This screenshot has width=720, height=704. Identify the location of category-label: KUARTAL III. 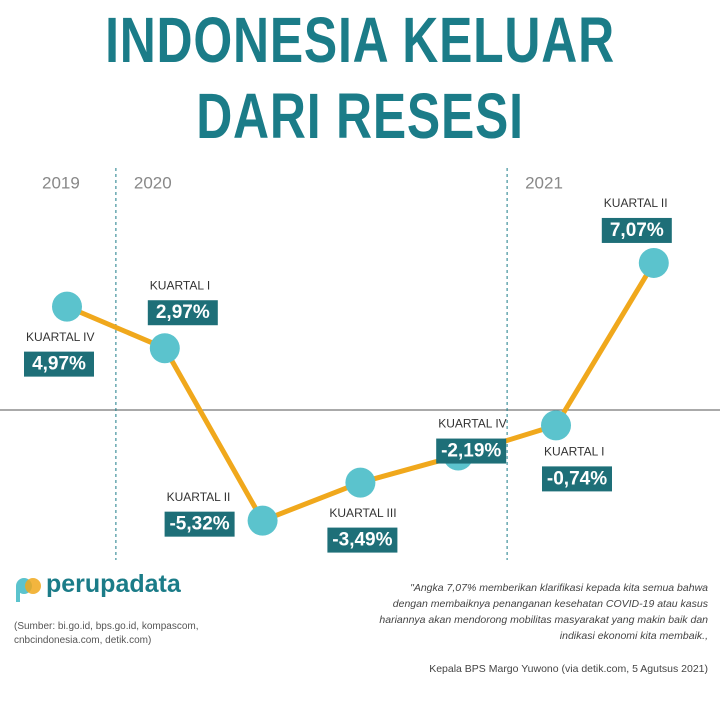
(362, 513).